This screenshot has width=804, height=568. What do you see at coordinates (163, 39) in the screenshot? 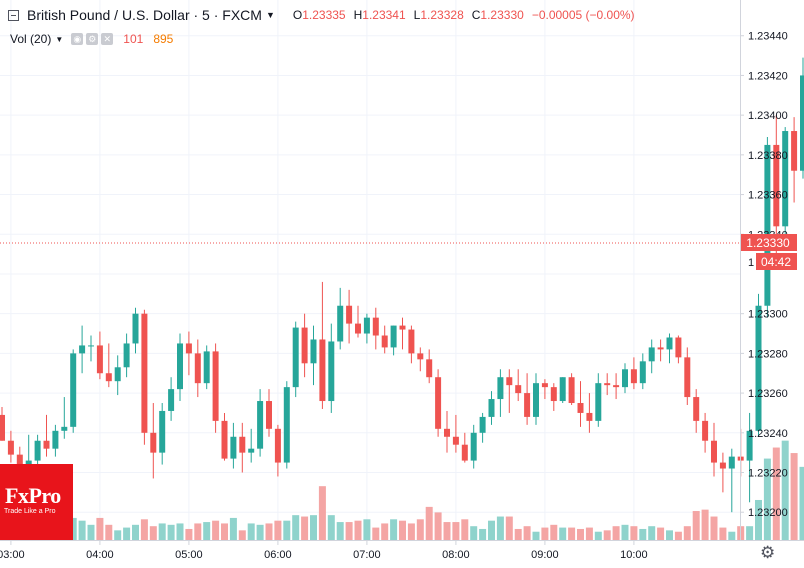
I see `volume-value-2: 895` at bounding box center [163, 39].